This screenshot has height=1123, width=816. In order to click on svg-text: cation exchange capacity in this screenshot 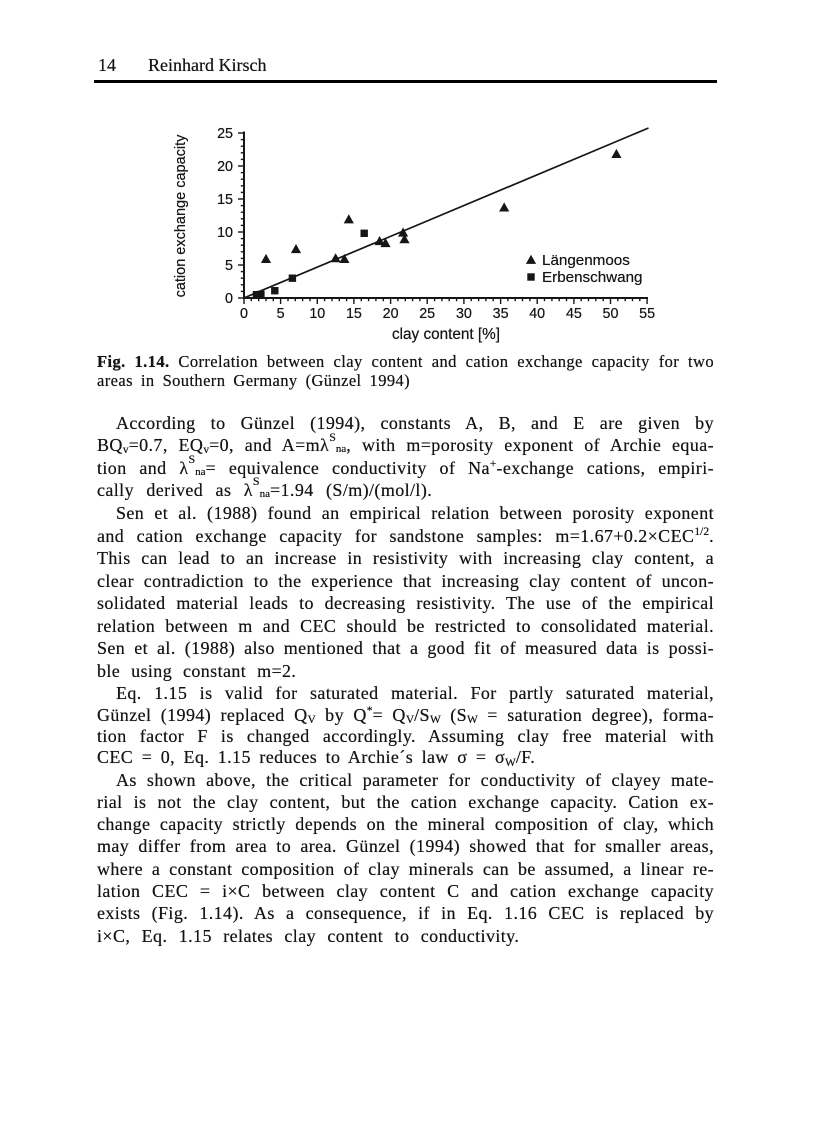, I will do `click(181, 216)`.